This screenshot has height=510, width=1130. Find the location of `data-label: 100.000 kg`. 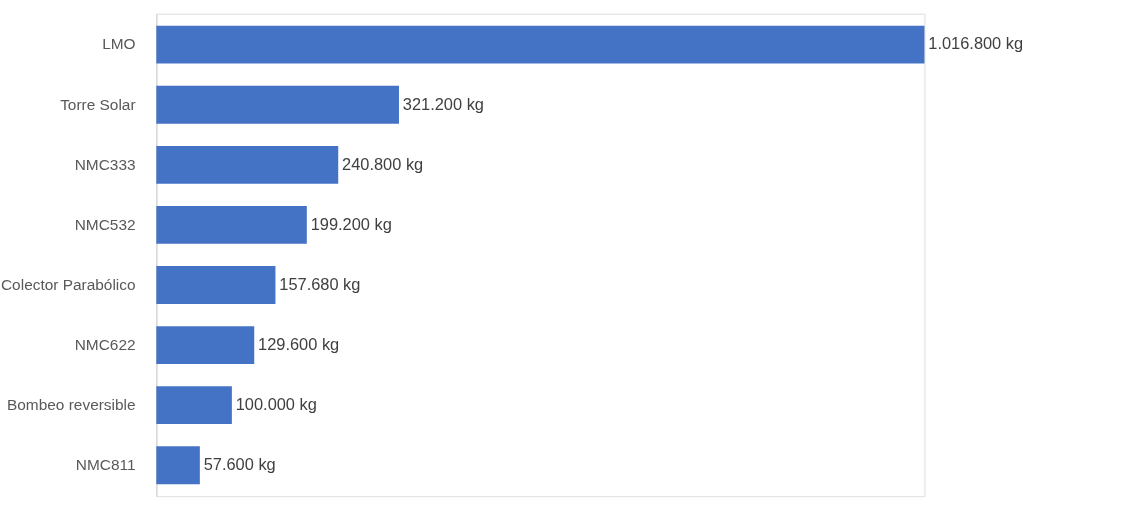

data-label: 100.000 kg is located at coordinates (276, 403).